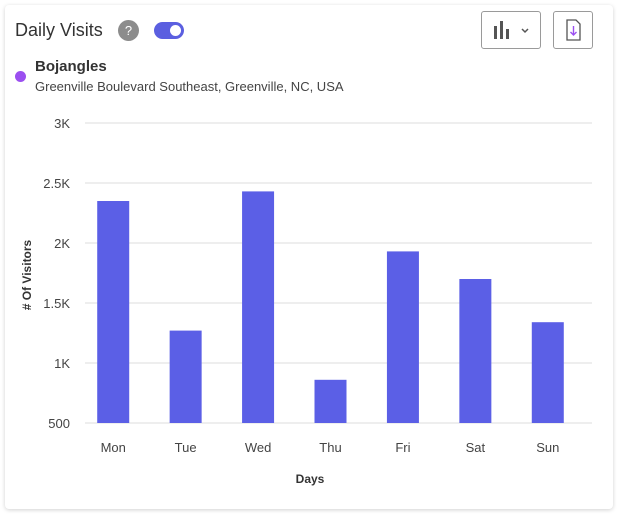 This screenshot has width=620, height=518. What do you see at coordinates (71, 66) in the screenshot?
I see `location-name: Bojangles` at bounding box center [71, 66].